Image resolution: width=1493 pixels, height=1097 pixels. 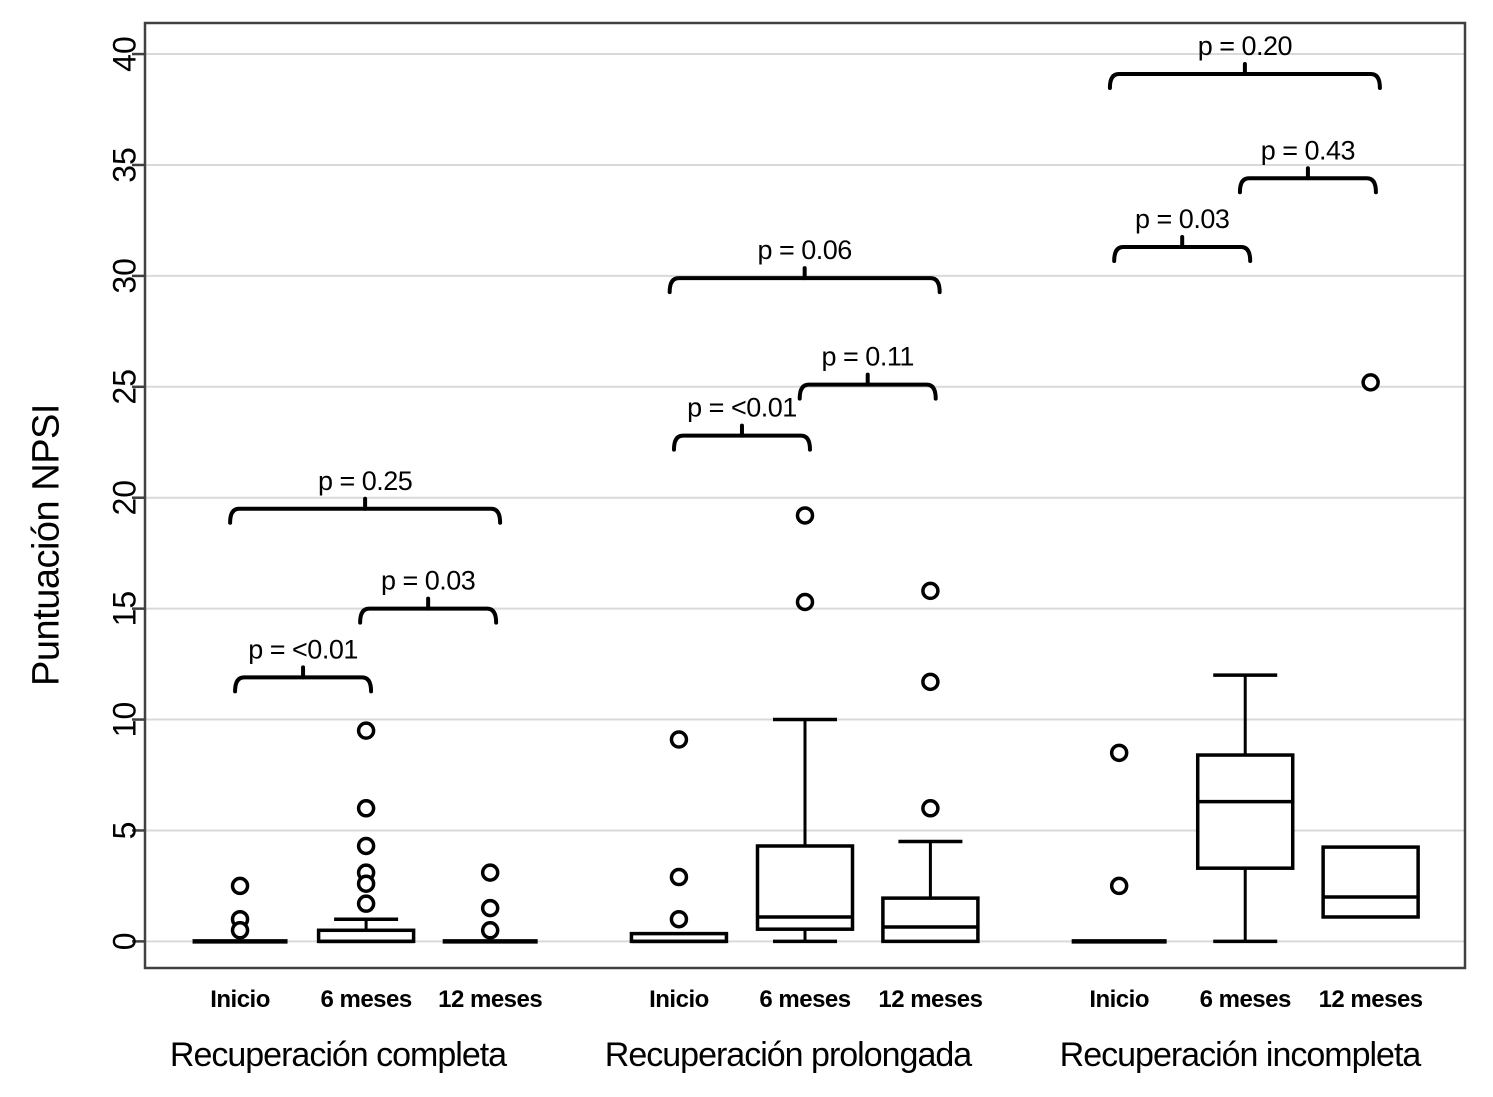 I want to click on group-title: Recuperación prolongada, so click(x=788, y=1055).